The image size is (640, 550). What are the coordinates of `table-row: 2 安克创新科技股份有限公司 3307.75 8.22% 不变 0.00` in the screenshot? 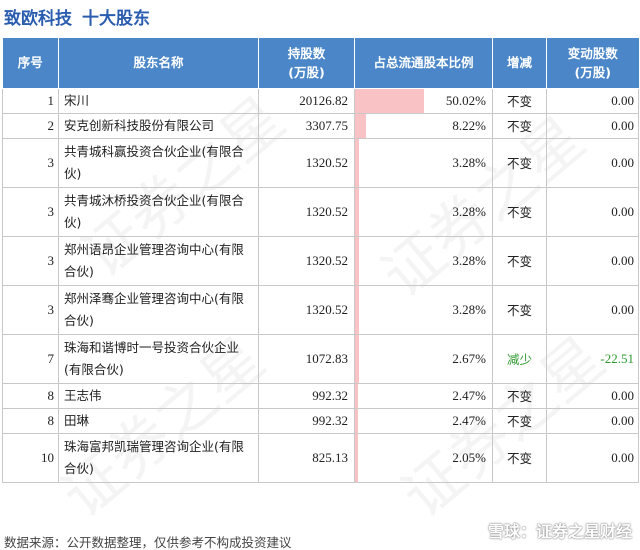 It's located at (320, 125).